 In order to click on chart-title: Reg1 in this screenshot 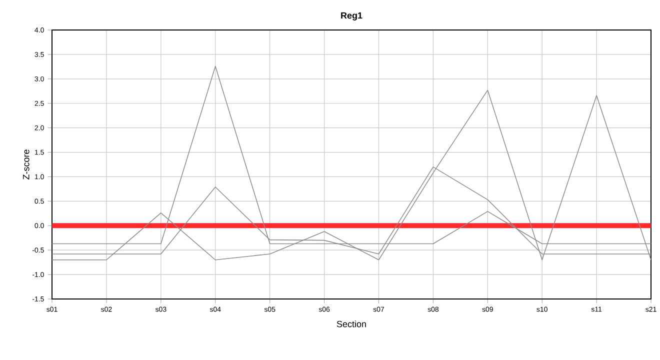, I will do `click(351, 16)`.